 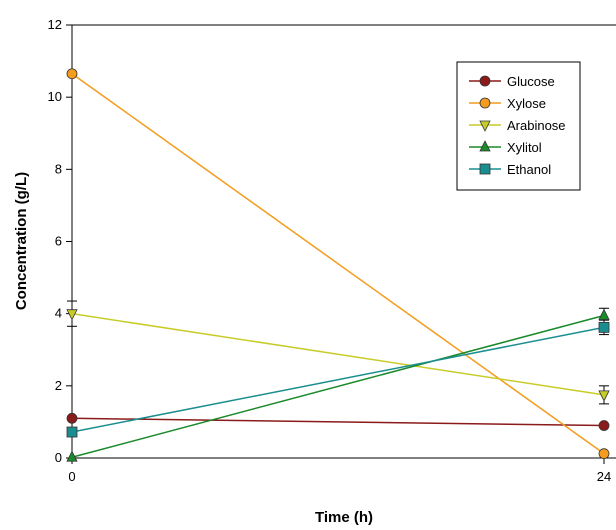 I want to click on y-axis-ticks: 0 2 4 6 8 10 12, so click(x=60, y=241).